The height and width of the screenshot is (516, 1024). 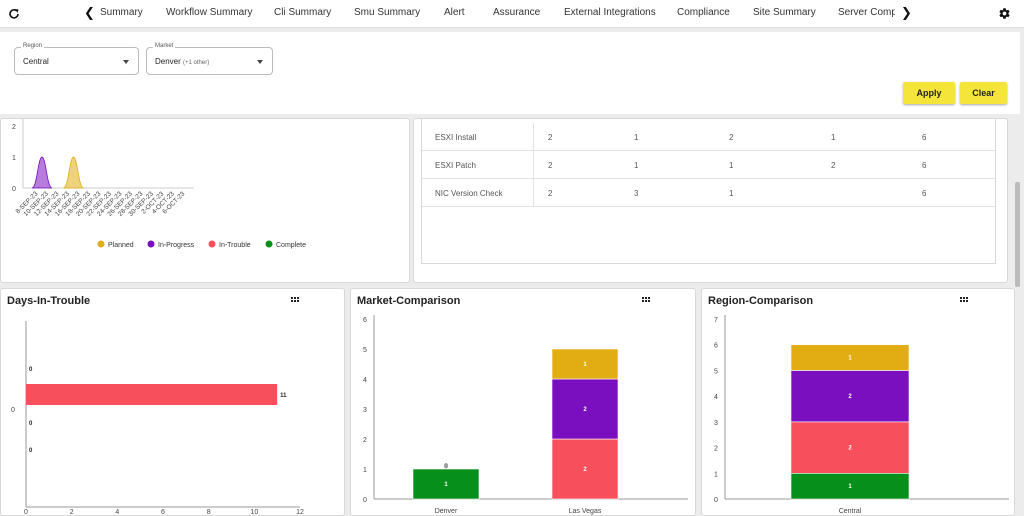 I want to click on chevron-left-icon: ❮, so click(x=89, y=12).